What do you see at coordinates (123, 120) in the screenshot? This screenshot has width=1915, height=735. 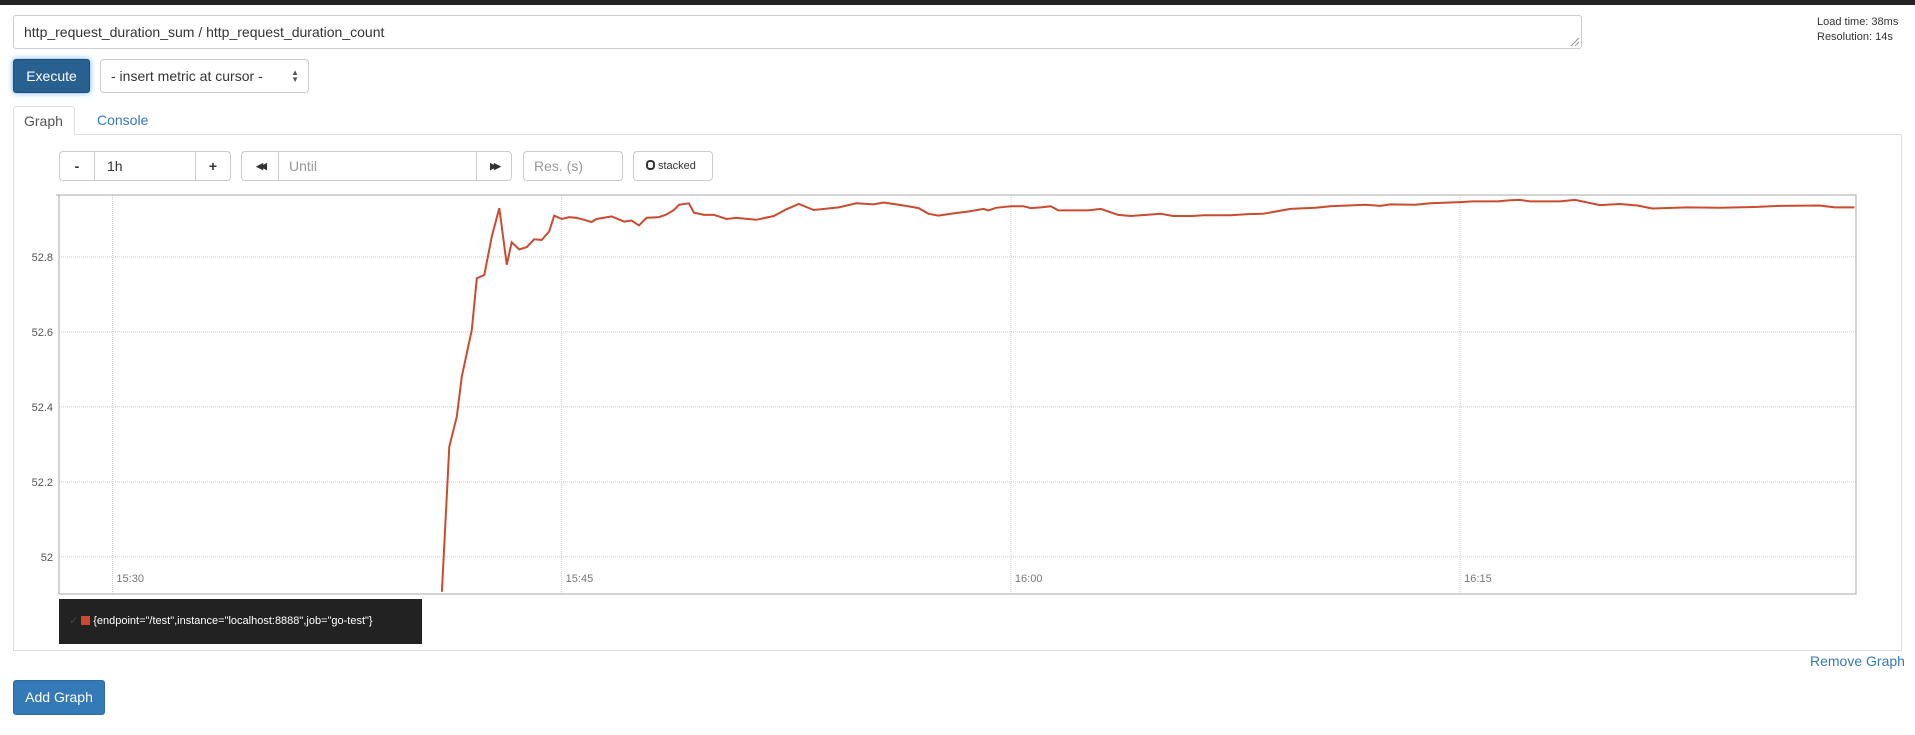 I see `tab-console: Console` at bounding box center [123, 120].